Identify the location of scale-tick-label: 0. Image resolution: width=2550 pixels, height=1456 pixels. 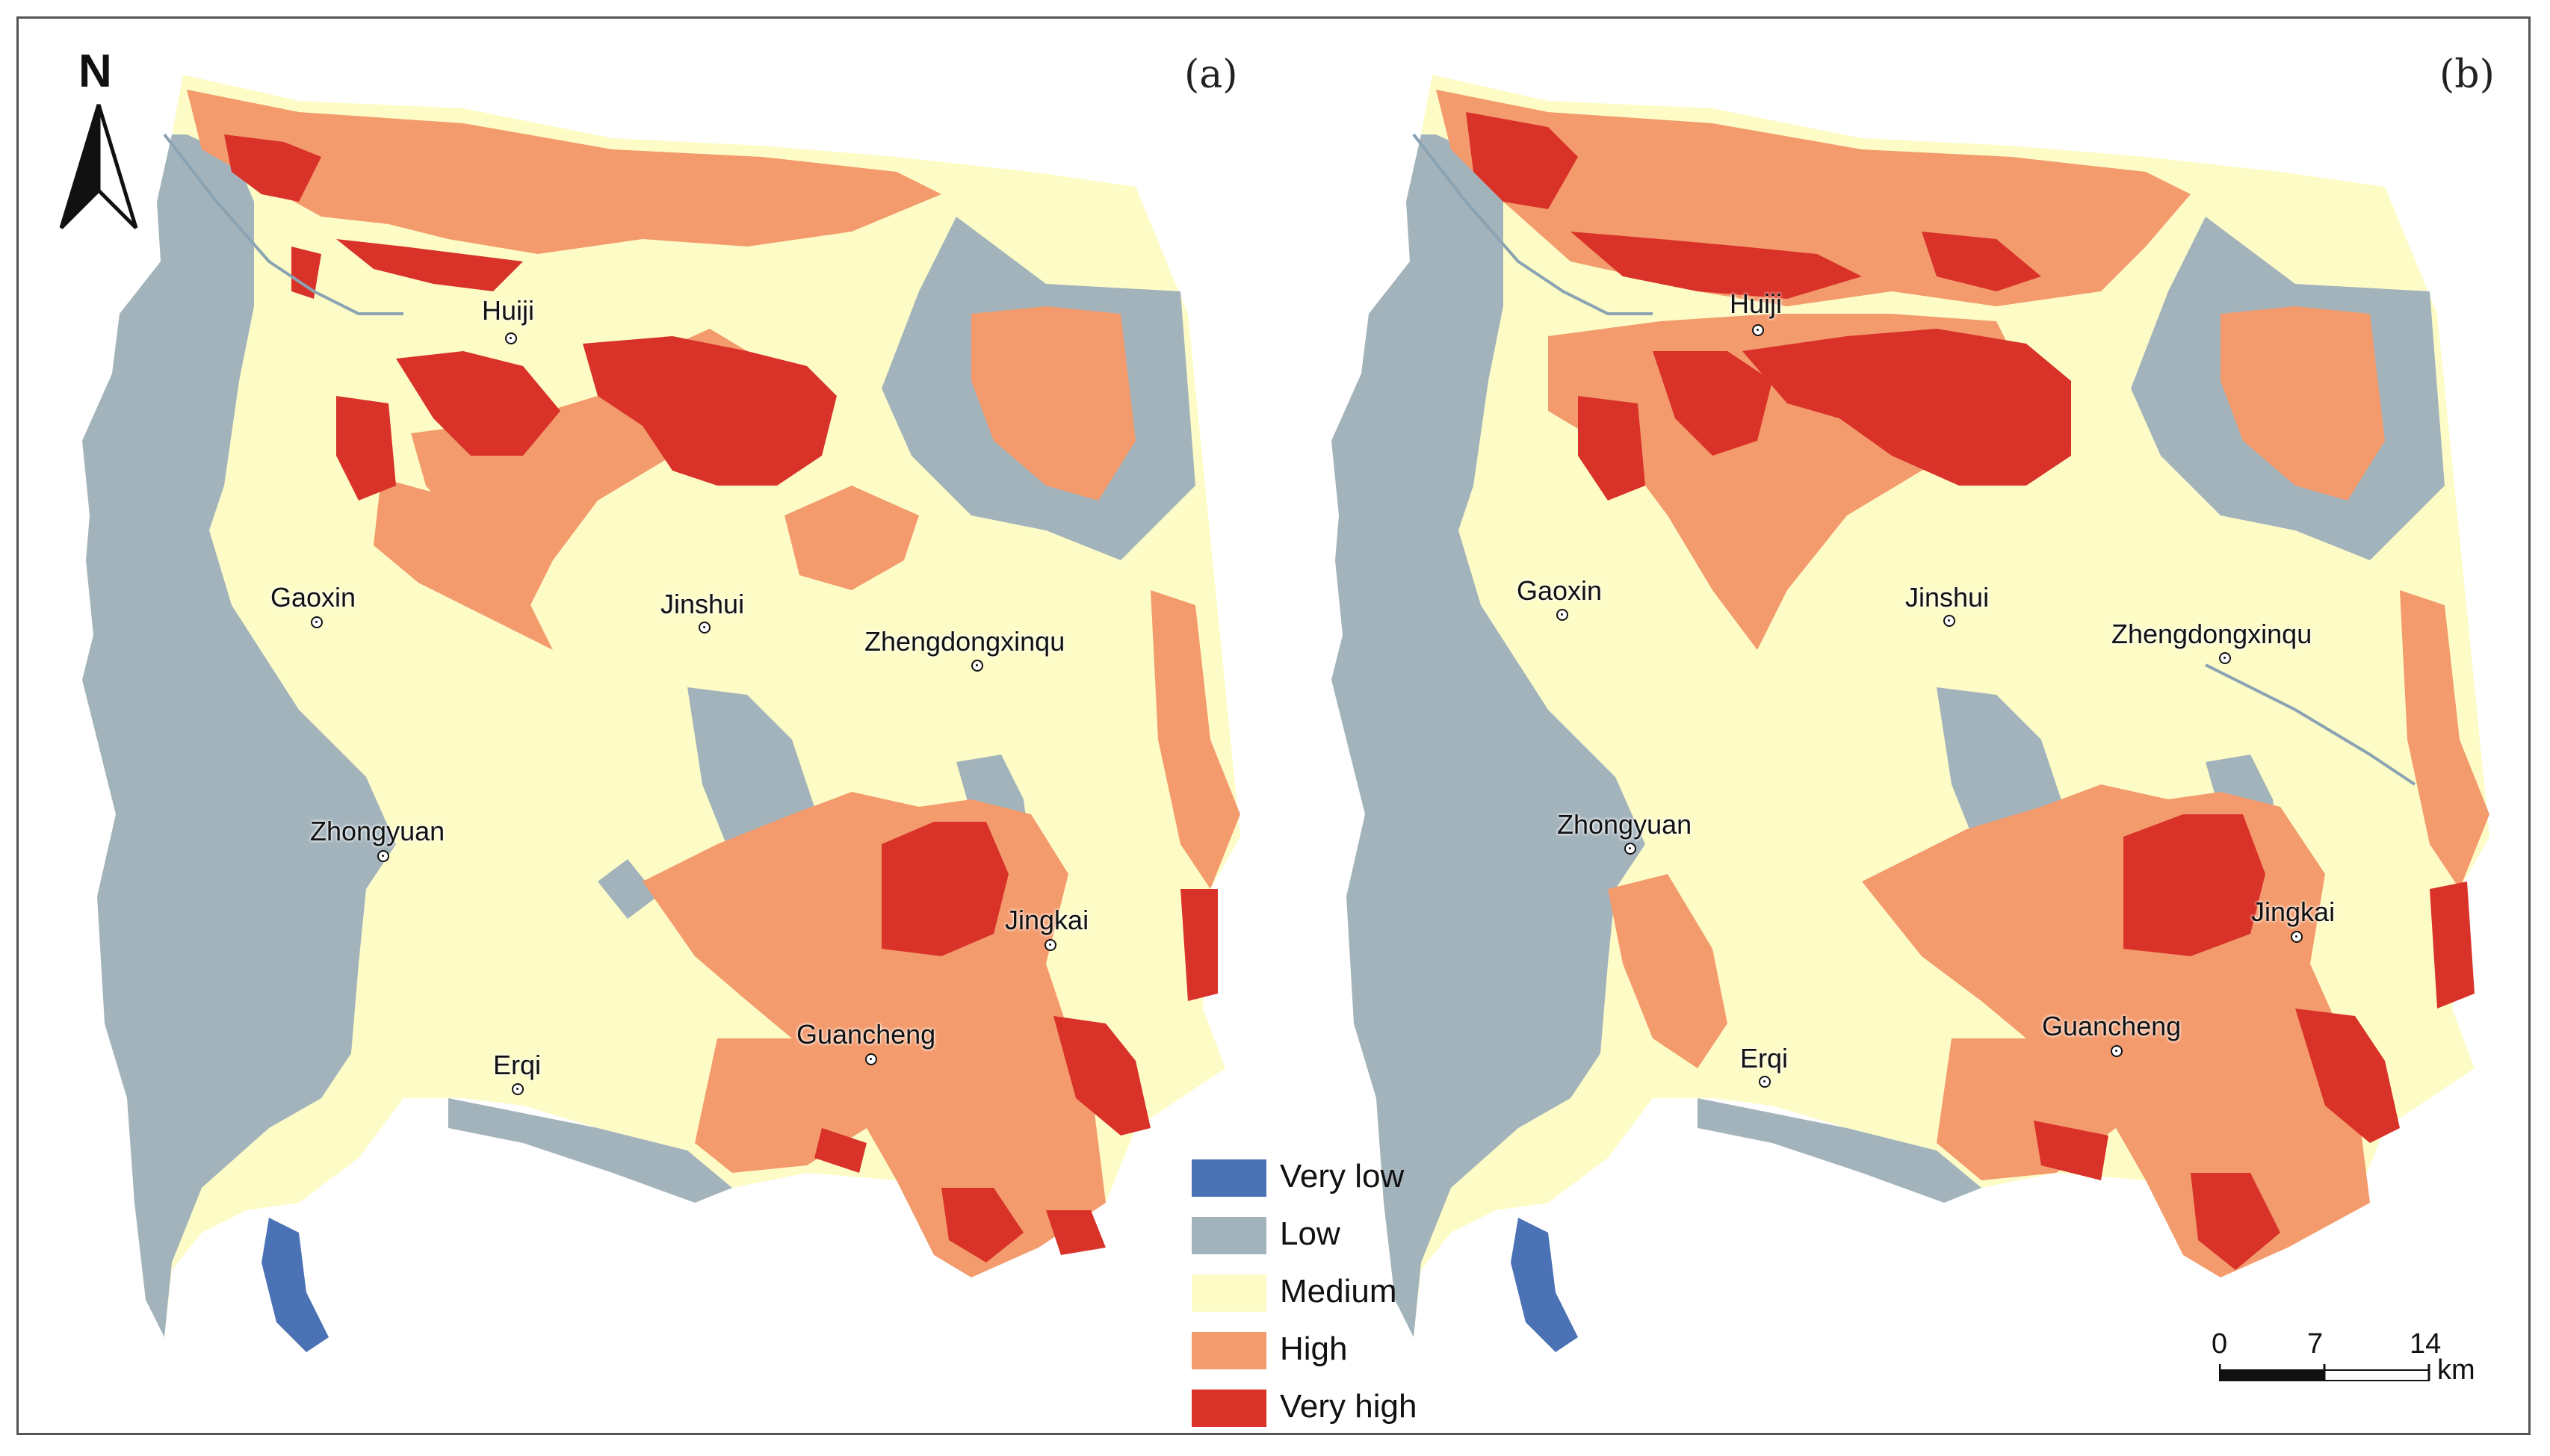
(2220, 1344).